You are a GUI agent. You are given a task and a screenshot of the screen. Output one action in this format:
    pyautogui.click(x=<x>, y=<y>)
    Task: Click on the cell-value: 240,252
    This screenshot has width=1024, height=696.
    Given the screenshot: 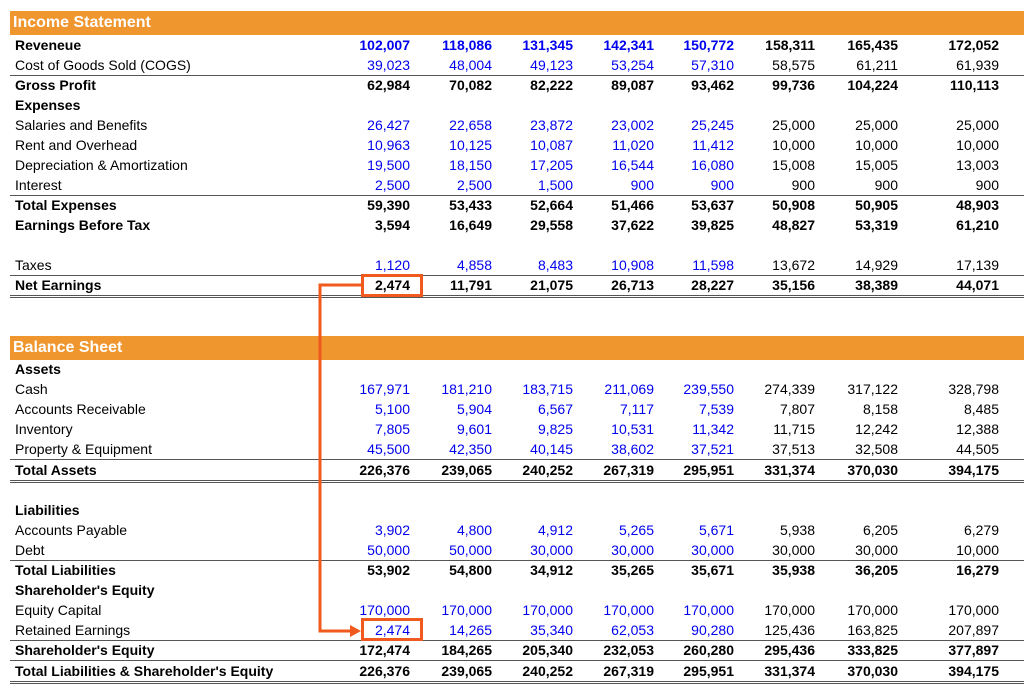 What is the action you would take?
    pyautogui.click(x=547, y=469)
    